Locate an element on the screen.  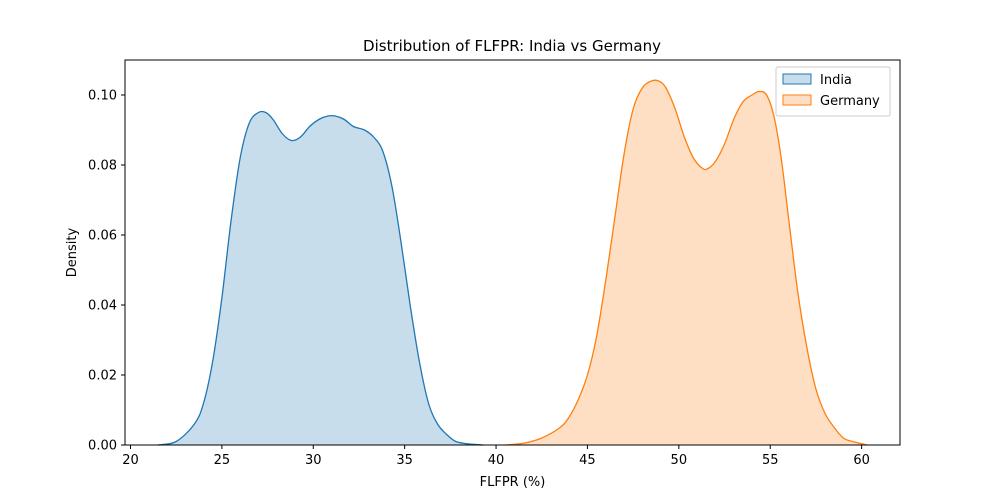
legend: India Germany is located at coordinates (833, 91).